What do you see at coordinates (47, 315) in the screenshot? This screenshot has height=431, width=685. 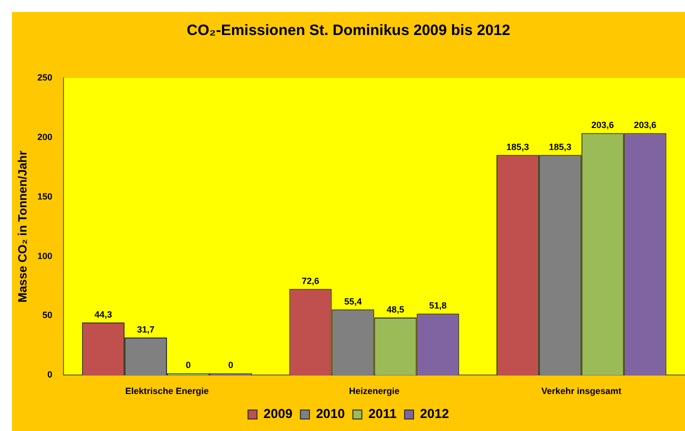 I see `y-tick-label: 50` at bounding box center [47, 315].